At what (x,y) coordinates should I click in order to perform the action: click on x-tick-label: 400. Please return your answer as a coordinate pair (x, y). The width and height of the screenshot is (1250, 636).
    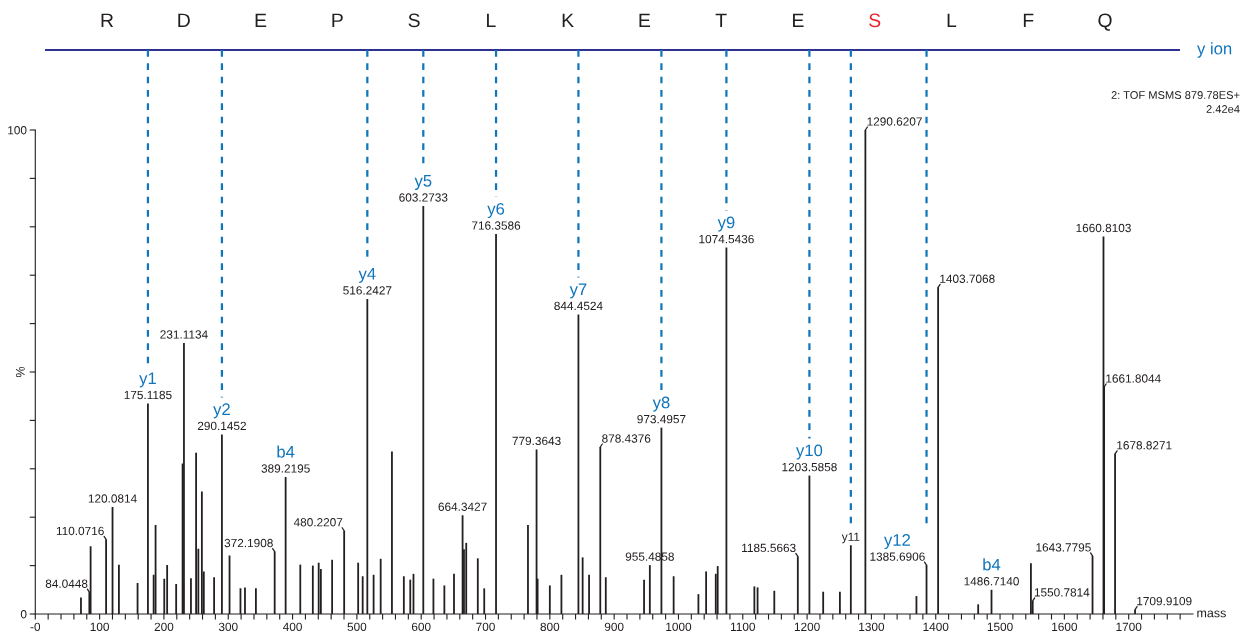
    Looking at the image, I should click on (292, 626).